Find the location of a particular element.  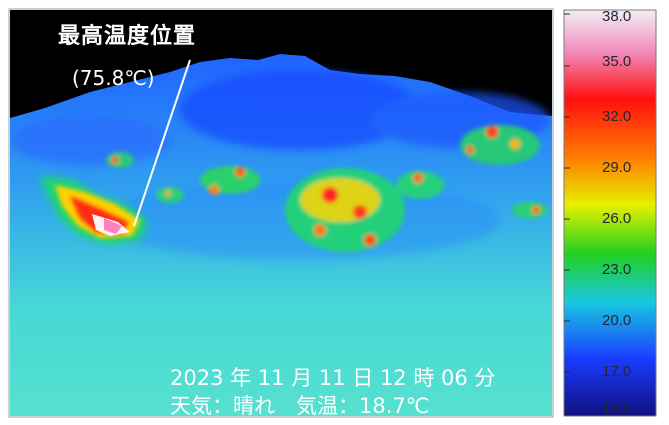

color-scale-bar is located at coordinates (610, 213).